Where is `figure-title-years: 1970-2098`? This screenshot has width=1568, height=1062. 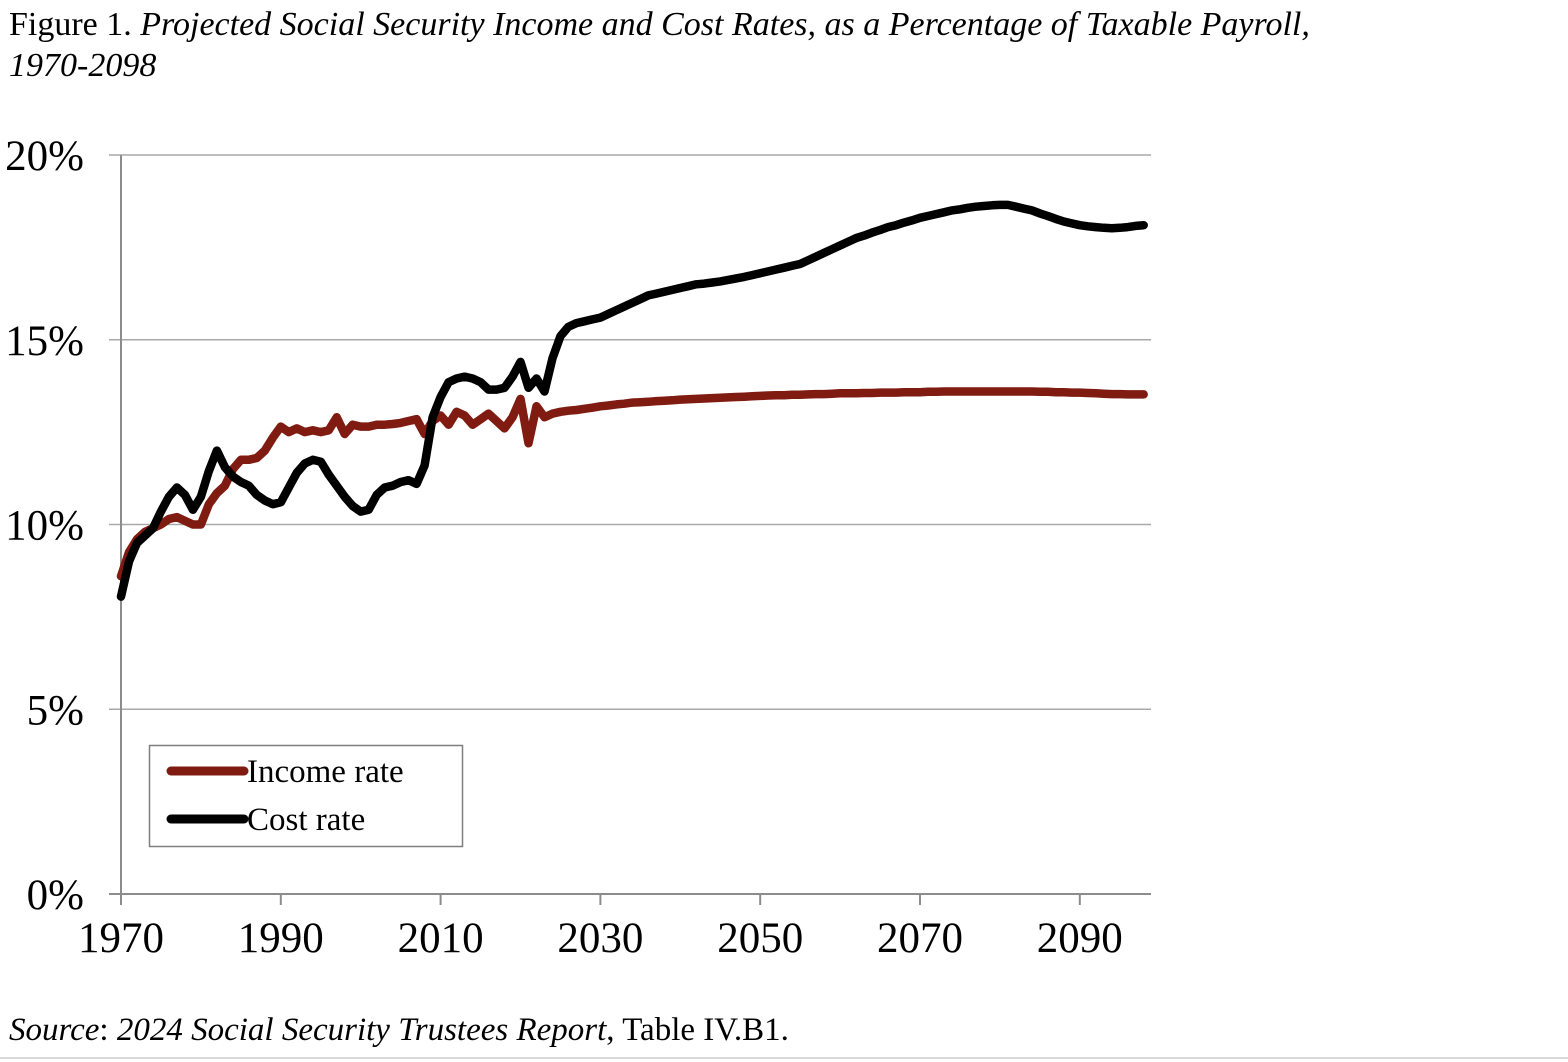
figure-title-years: 1970-2098 is located at coordinates (83, 65).